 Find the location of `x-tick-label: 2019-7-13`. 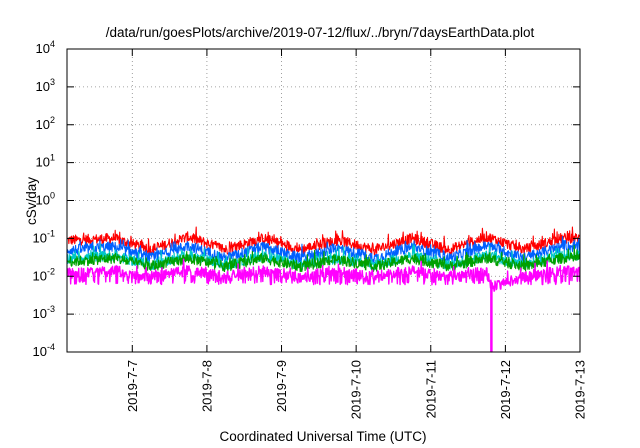

x-tick-label: 2019-7-13 is located at coordinates (580, 389).